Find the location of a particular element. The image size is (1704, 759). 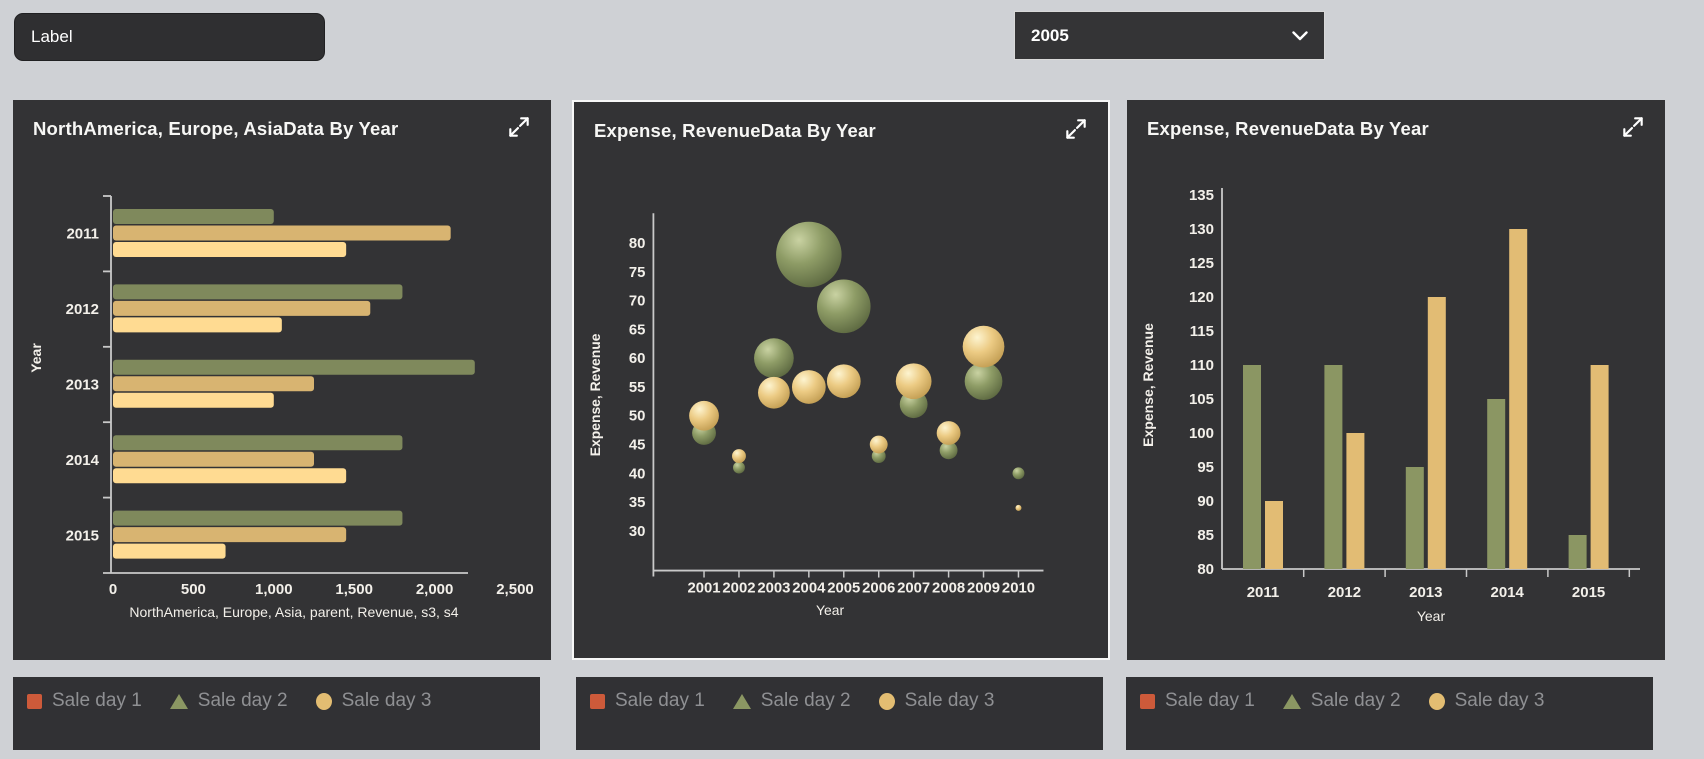

circle-marker-icon is located at coordinates (1436, 701).